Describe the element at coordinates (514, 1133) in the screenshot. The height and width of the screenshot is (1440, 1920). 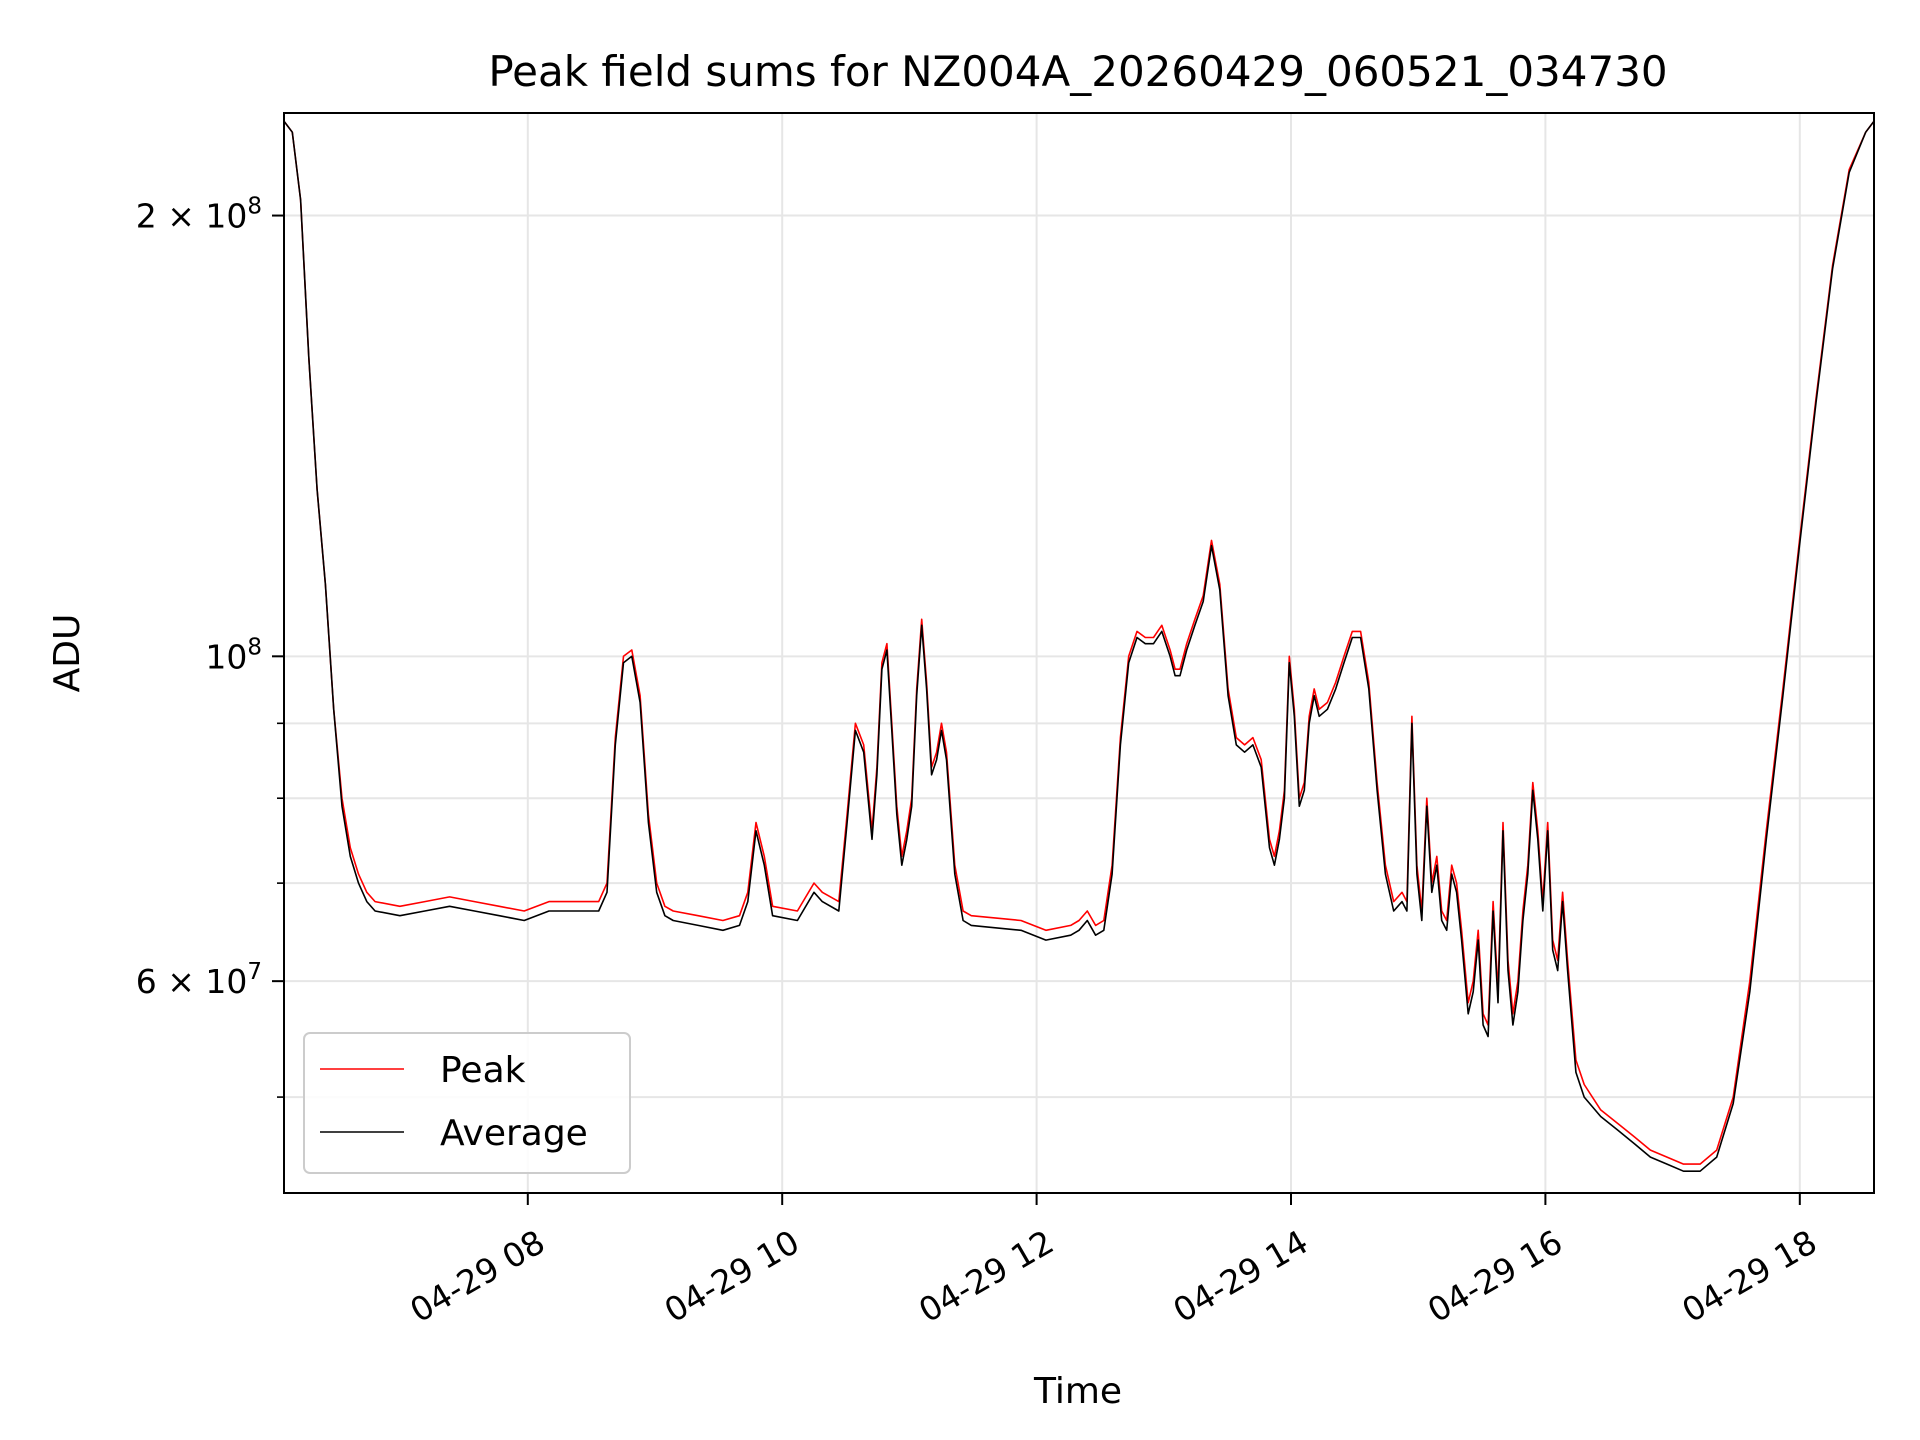
I see `legend-label-average: Average` at that location.